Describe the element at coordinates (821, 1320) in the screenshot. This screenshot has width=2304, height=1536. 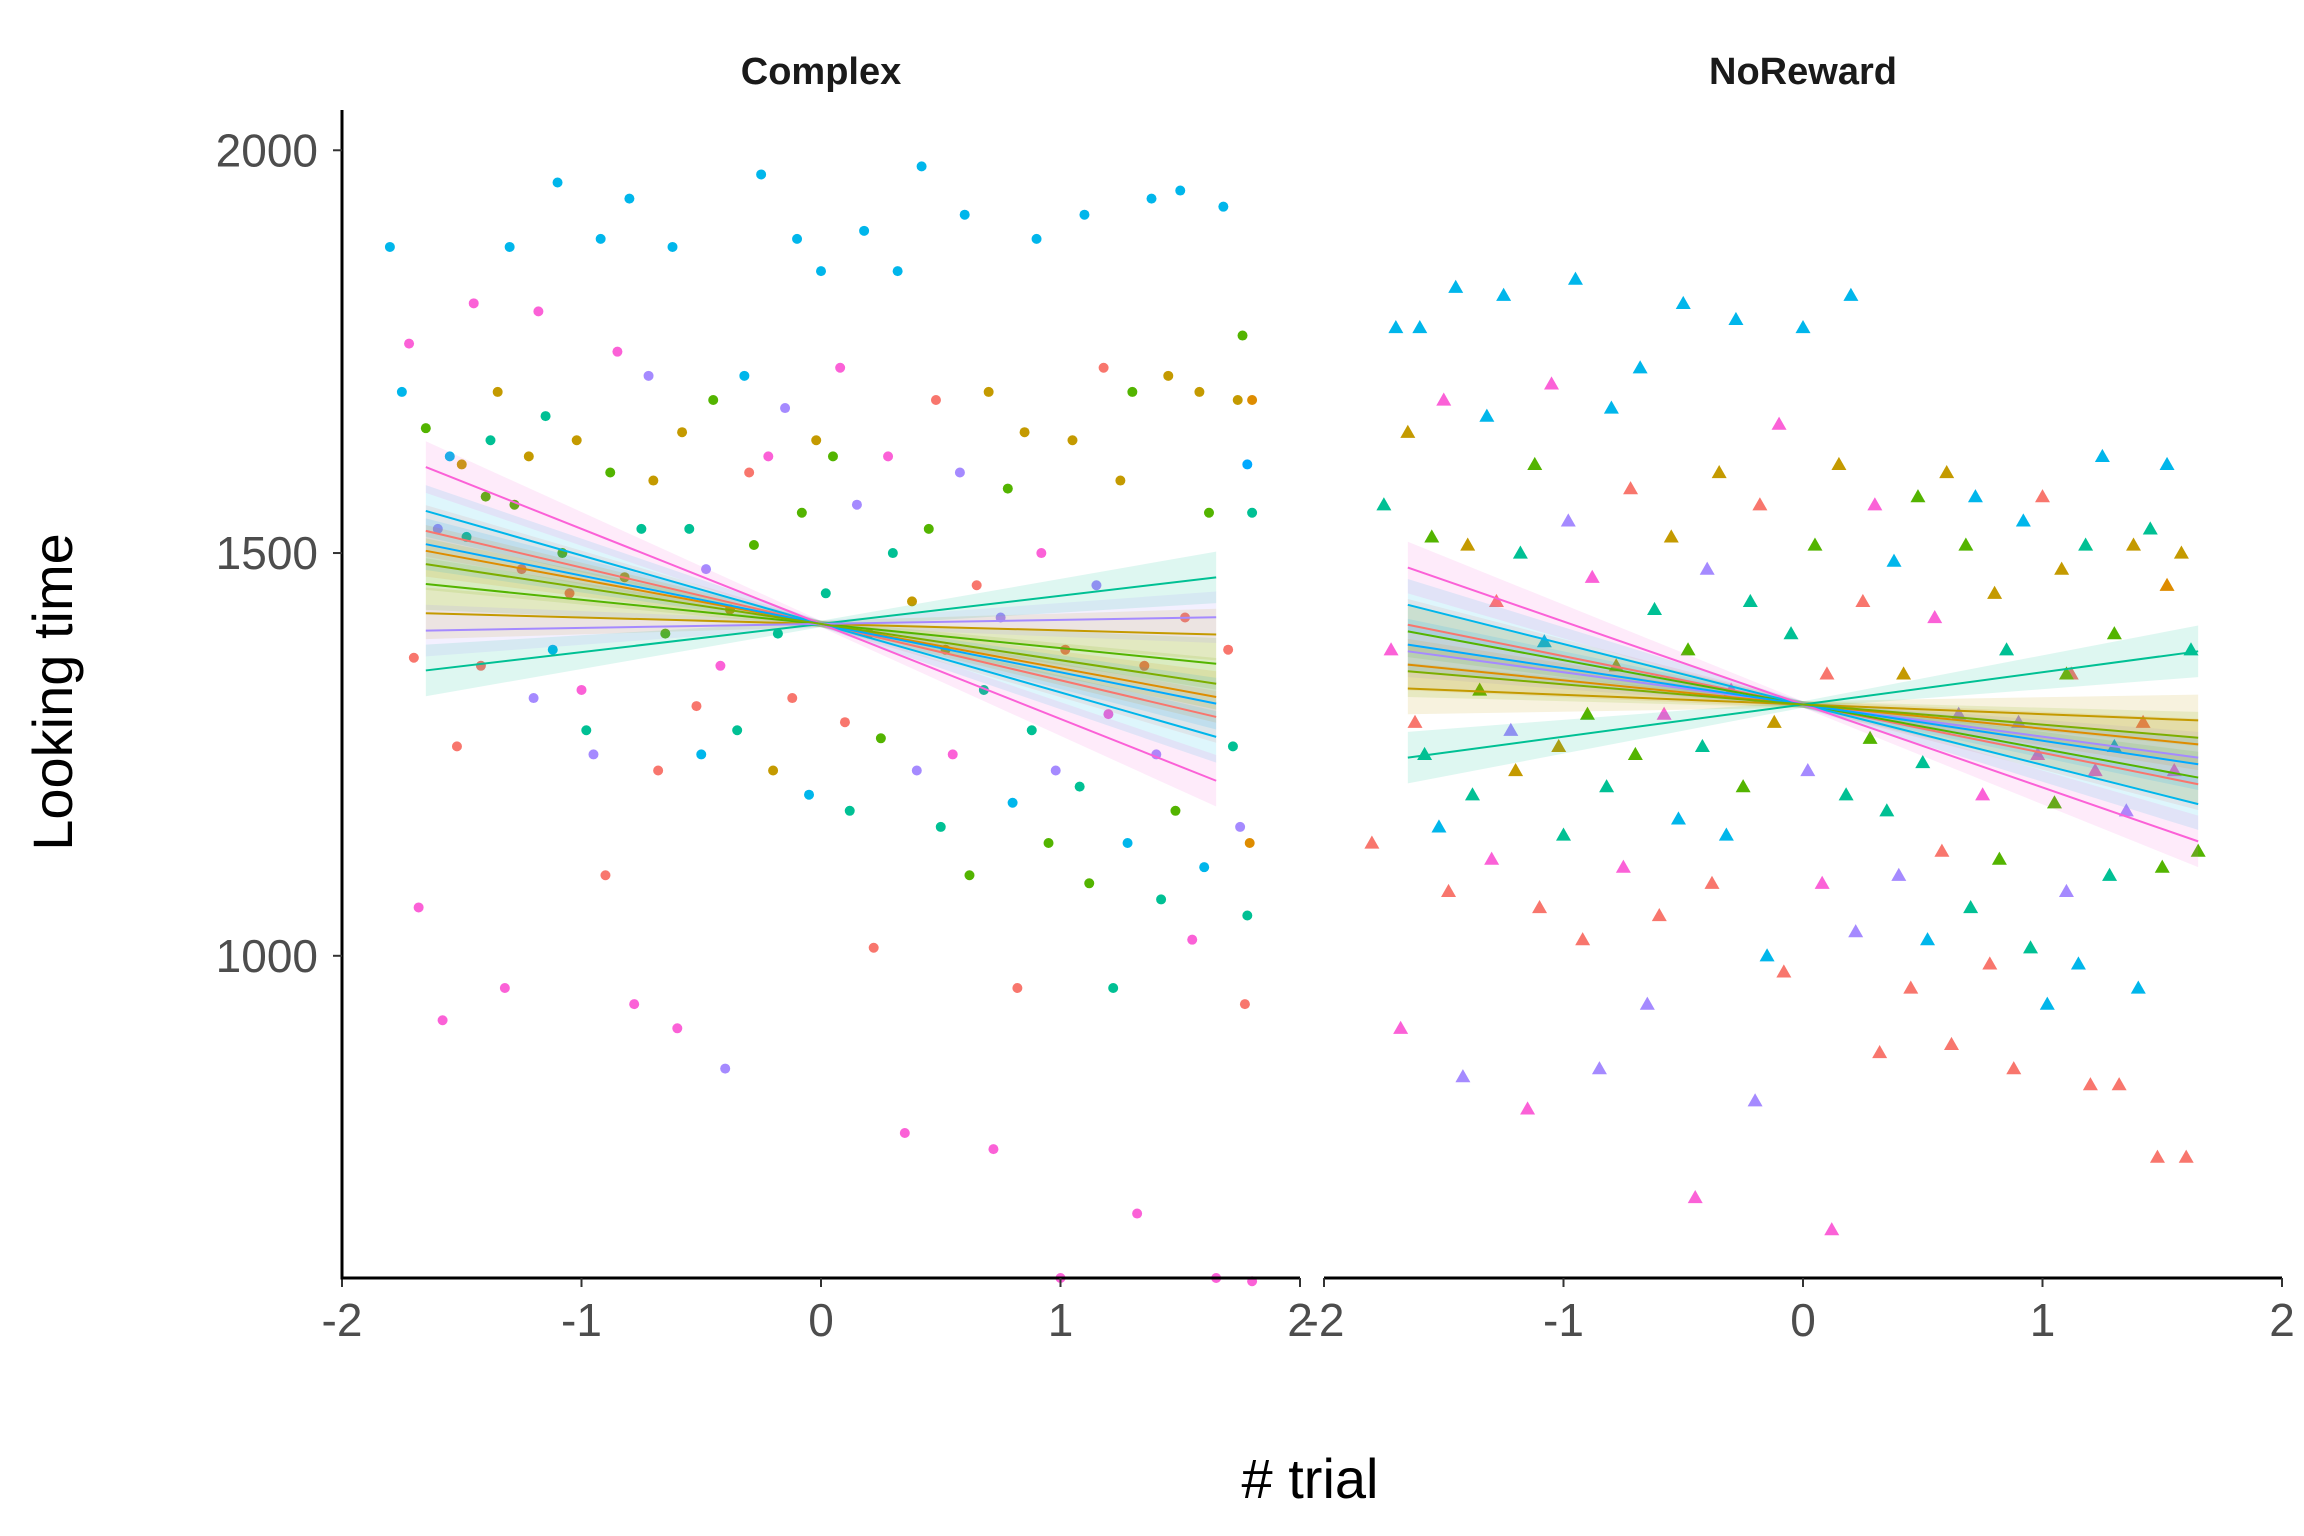
I see `x-tick-label: 0` at that location.